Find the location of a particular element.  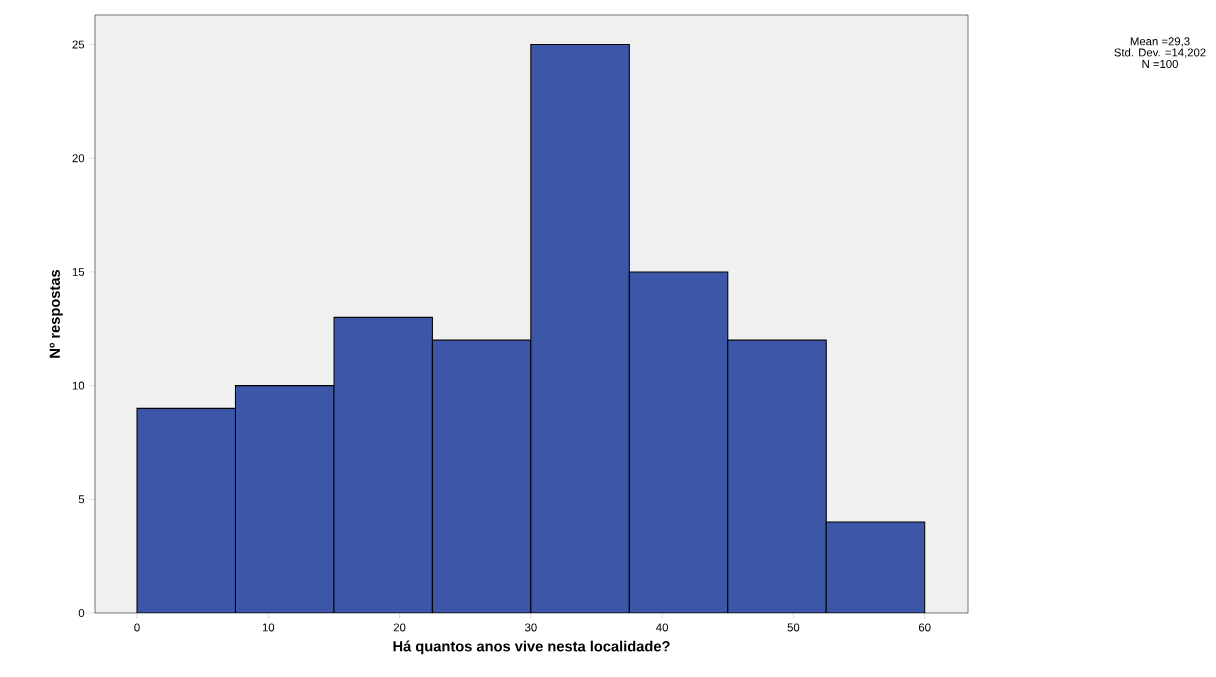

text: Std. Dev. =14,202 is located at coordinates (1160, 53).